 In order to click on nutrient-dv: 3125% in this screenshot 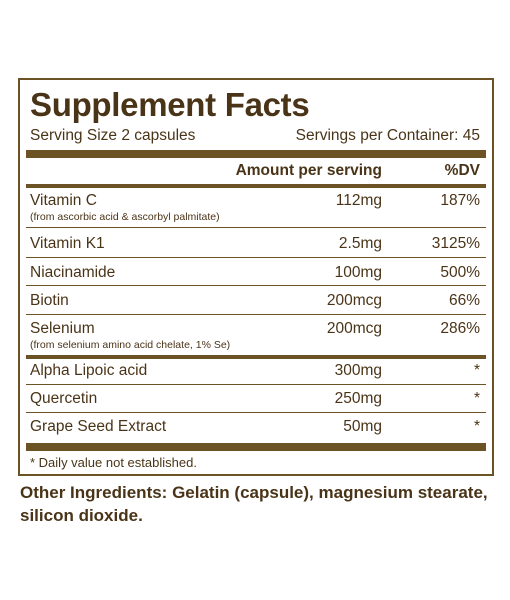, I will do `click(455, 243)`.